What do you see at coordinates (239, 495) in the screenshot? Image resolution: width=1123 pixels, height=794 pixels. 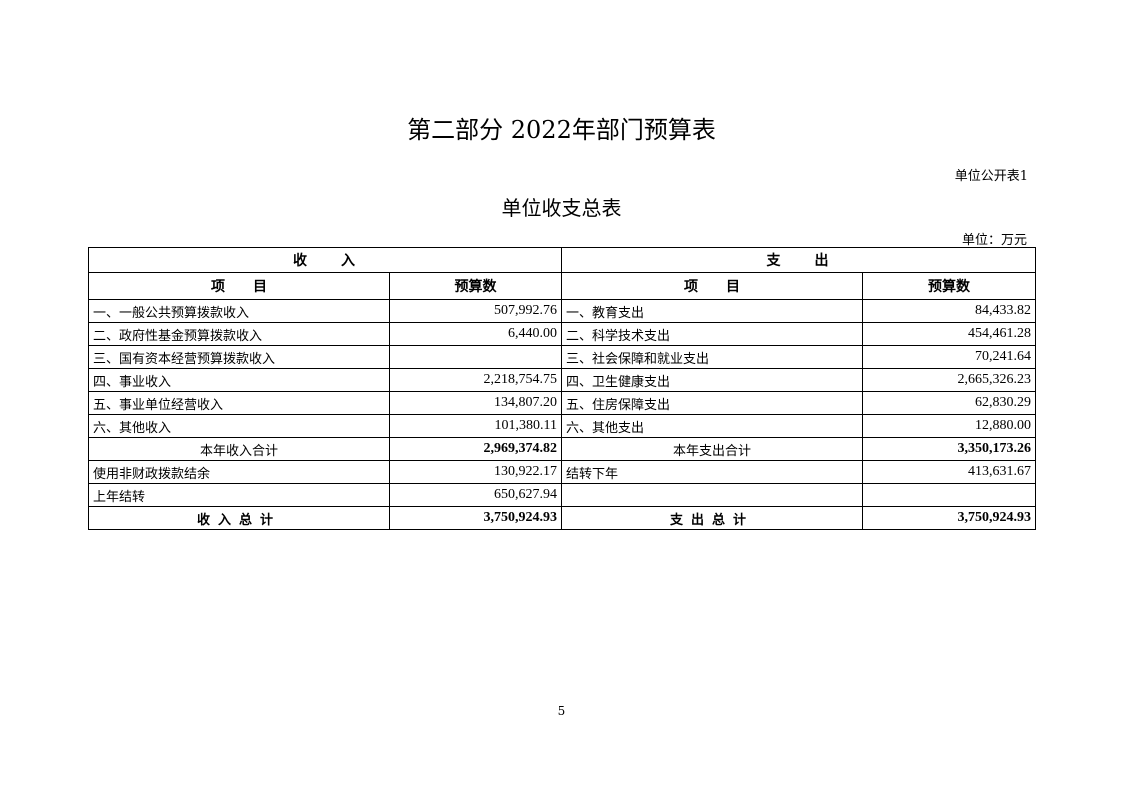 I see `income-item-cell: 上年结转` at bounding box center [239, 495].